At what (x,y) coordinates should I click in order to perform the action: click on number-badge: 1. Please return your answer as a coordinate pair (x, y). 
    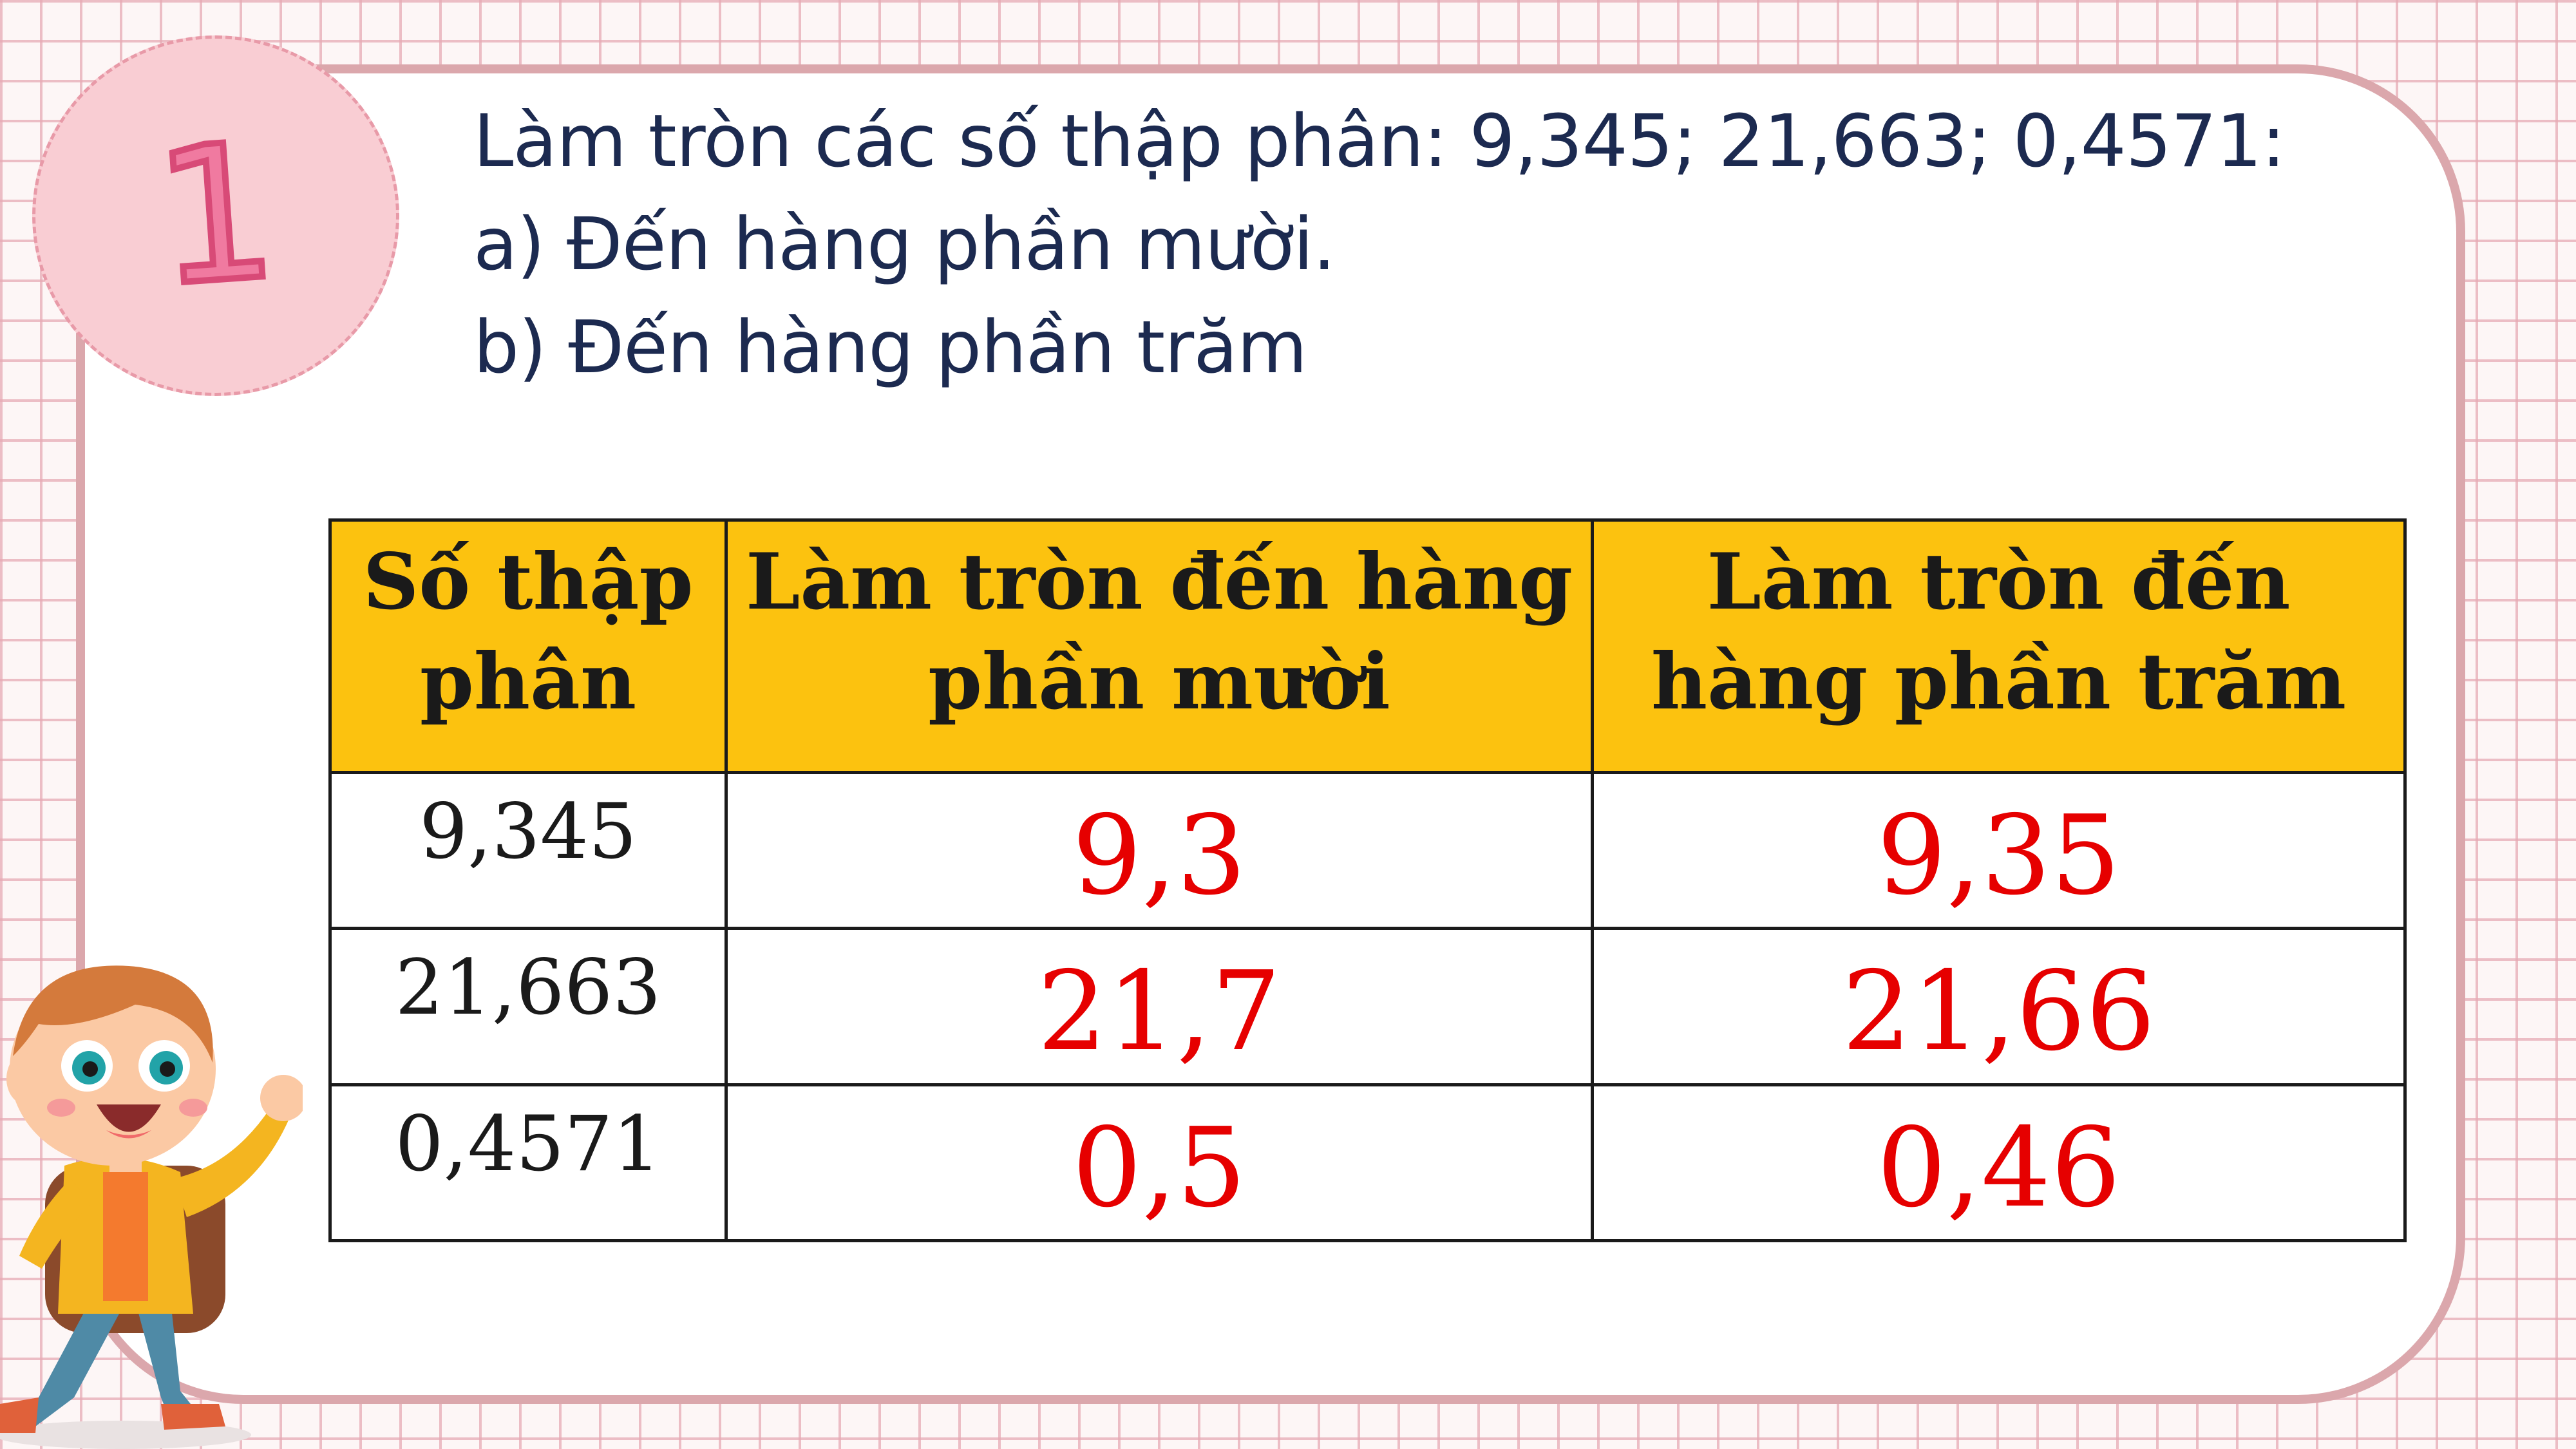
    Looking at the image, I should click on (215, 215).